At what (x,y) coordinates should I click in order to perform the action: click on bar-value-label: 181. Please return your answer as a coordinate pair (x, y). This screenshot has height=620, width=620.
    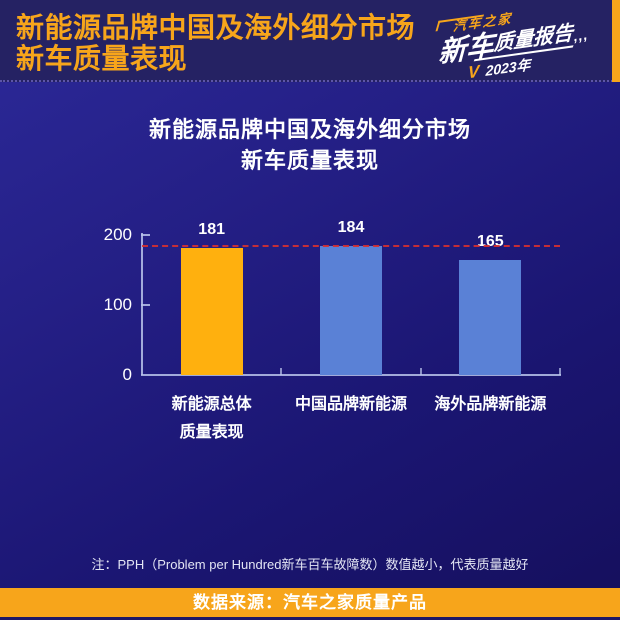
    Looking at the image, I should click on (211, 230).